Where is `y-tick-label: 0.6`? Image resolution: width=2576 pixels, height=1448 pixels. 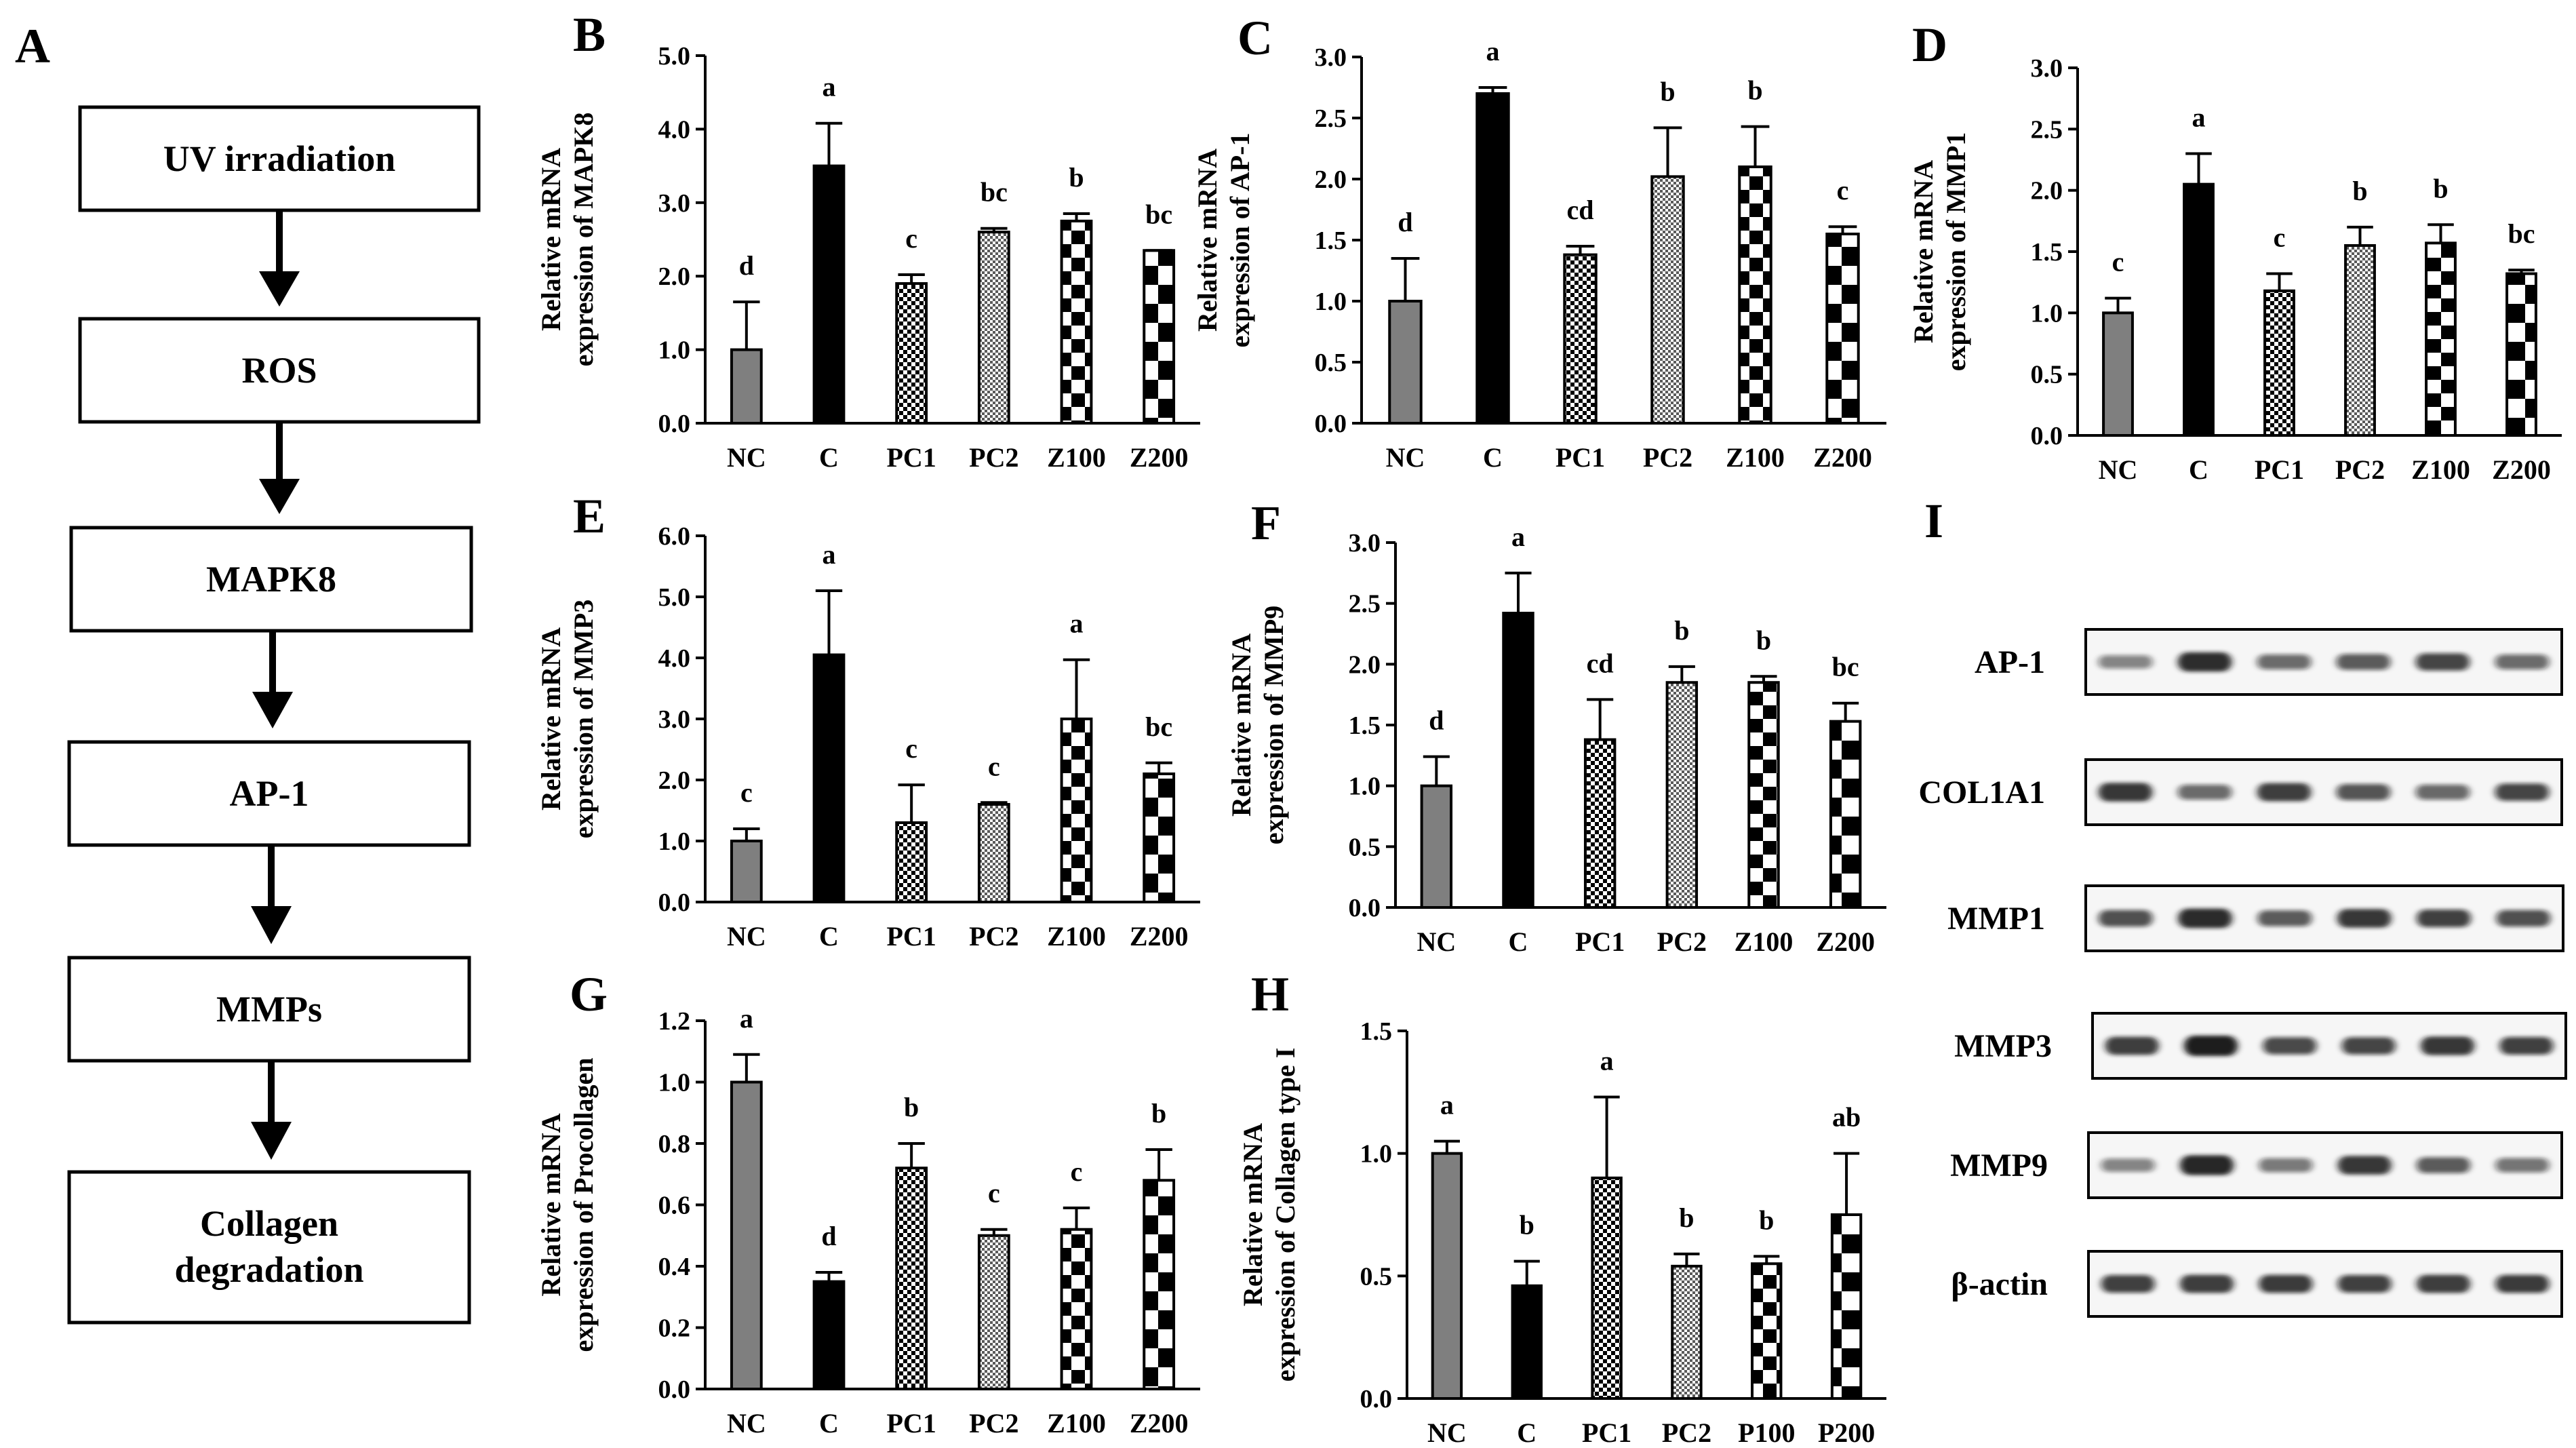
y-tick-label: 0.6 is located at coordinates (674, 1206).